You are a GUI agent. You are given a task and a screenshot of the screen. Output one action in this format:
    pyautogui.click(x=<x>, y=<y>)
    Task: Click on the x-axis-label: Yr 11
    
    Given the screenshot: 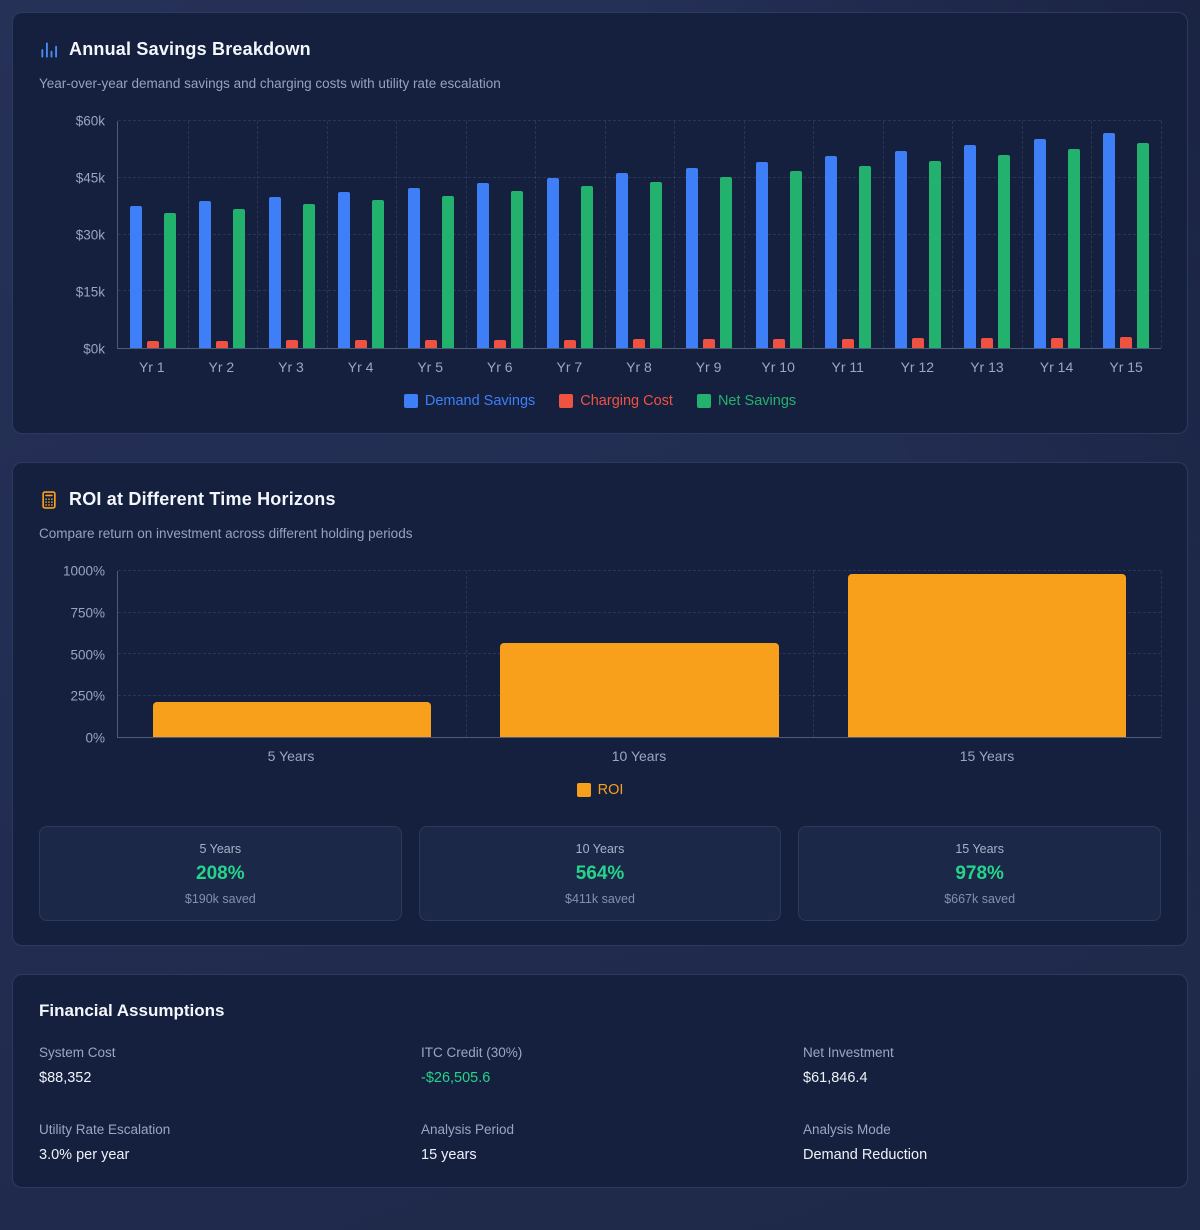 What is the action you would take?
    pyautogui.click(x=847, y=367)
    